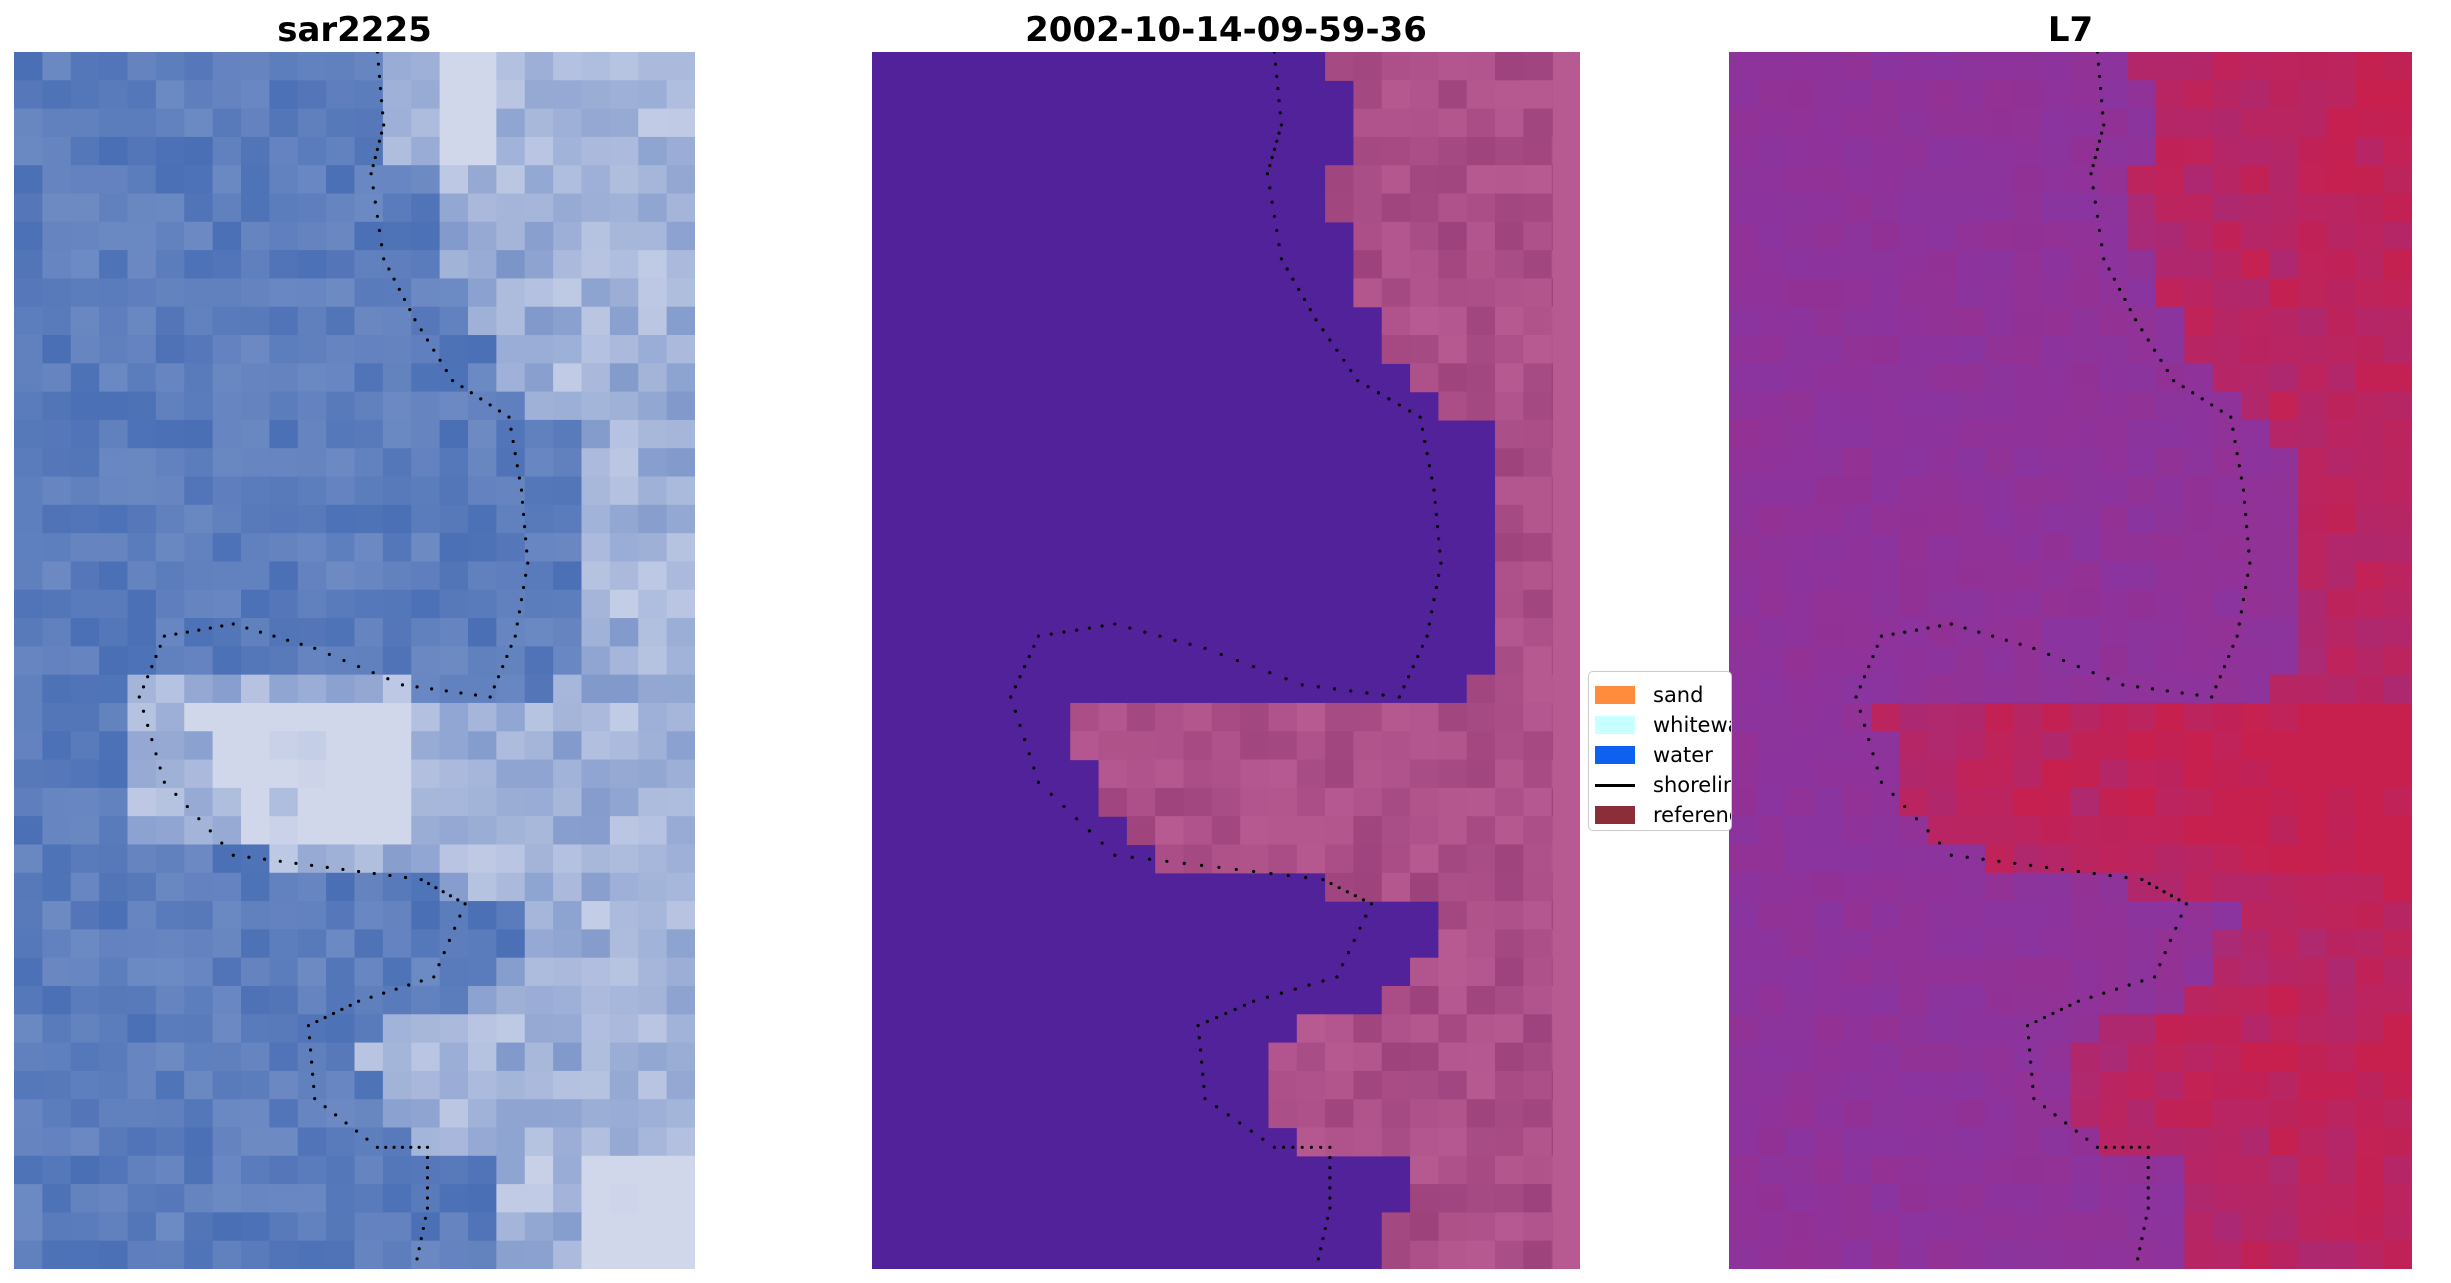 Image resolution: width=2451 pixels, height=1283 pixels. I want to click on legend-item-water: water, so click(1663, 755).